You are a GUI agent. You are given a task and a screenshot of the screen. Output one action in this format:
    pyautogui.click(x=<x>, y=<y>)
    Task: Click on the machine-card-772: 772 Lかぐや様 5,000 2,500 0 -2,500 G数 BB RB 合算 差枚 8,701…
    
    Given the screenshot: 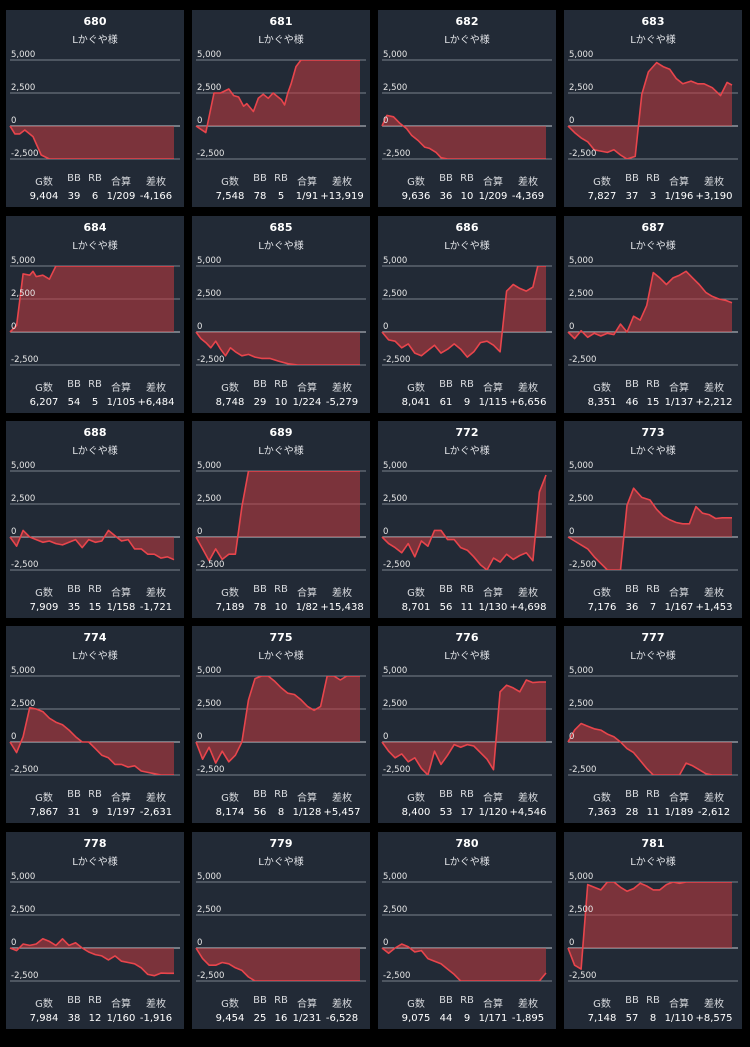 What is the action you would take?
    pyautogui.click(x=467, y=519)
    